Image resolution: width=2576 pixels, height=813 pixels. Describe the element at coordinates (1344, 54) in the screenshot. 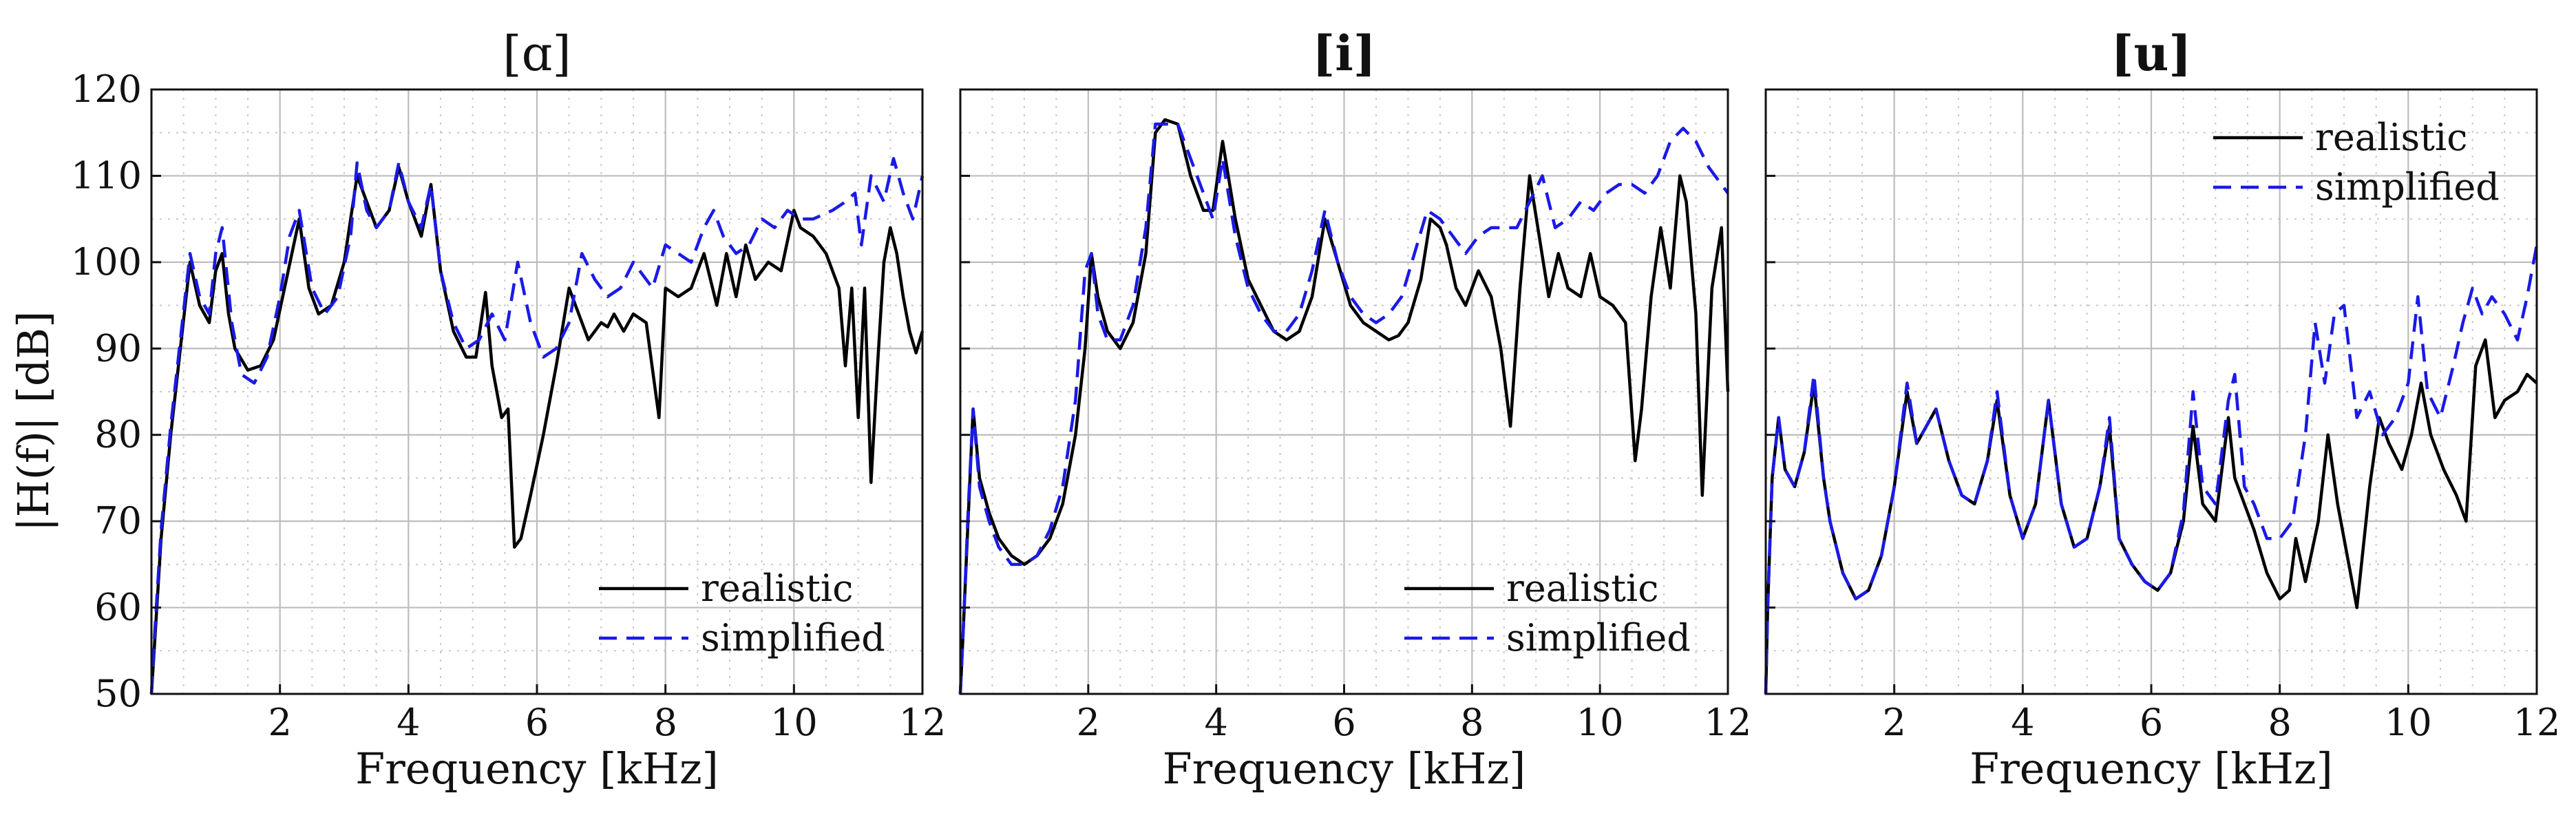

I see `panel-title: [i]` at that location.